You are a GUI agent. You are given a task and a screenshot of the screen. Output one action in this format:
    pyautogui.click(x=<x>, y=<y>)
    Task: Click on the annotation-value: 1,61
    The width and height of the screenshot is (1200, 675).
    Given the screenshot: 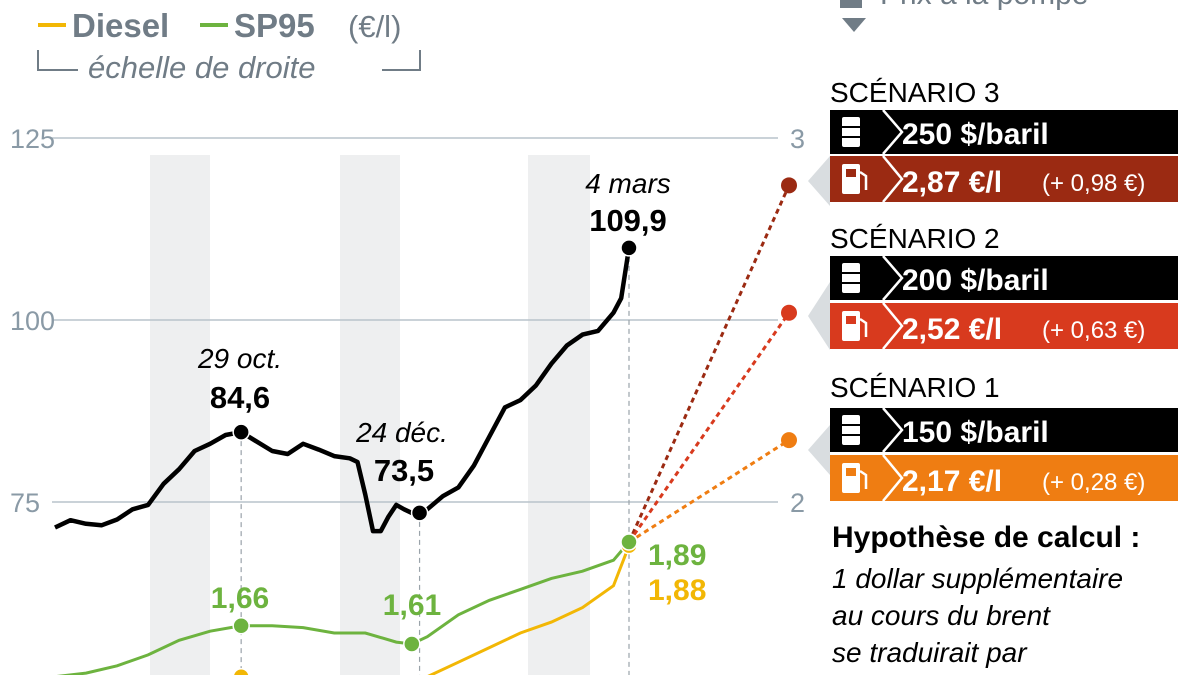 What is the action you would take?
    pyautogui.click(x=412, y=605)
    